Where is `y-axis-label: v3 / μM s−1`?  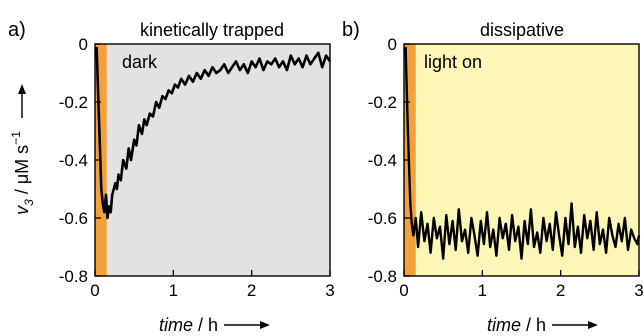
y-axis-label: v3 / μM s−1 is located at coordinates (22, 173).